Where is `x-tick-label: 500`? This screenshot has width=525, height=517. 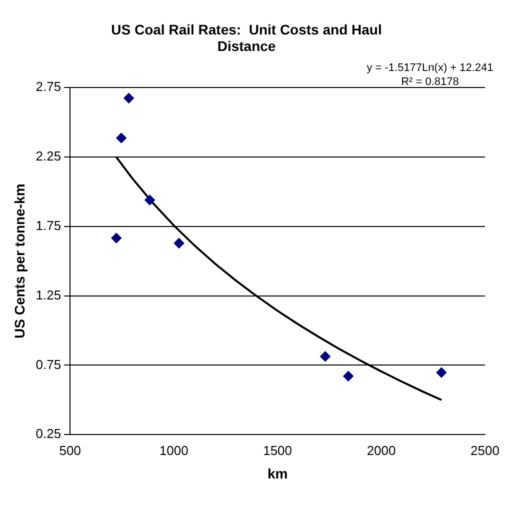 x-tick-label: 500 is located at coordinates (70, 450).